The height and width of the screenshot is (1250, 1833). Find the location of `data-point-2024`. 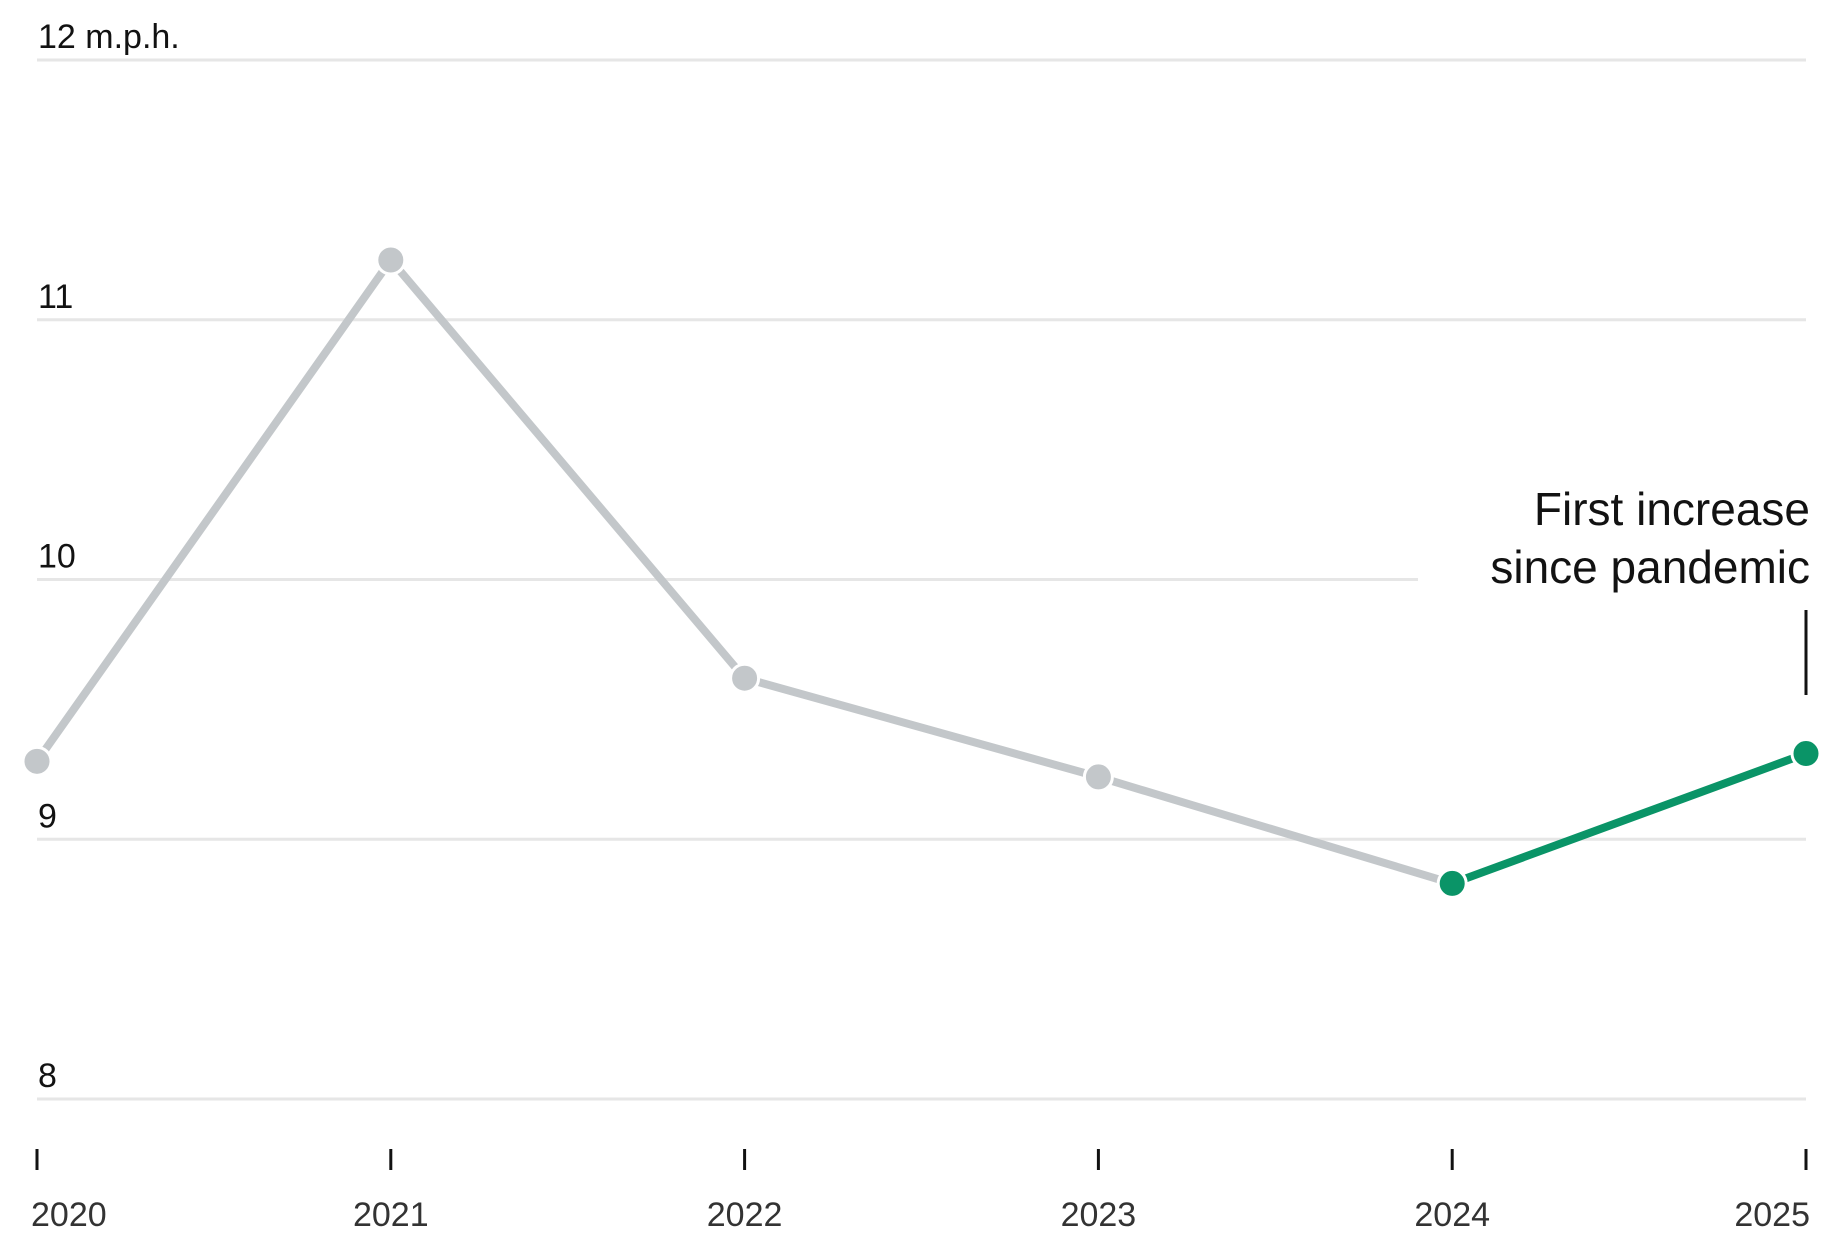

data-point-2024 is located at coordinates (1452, 883).